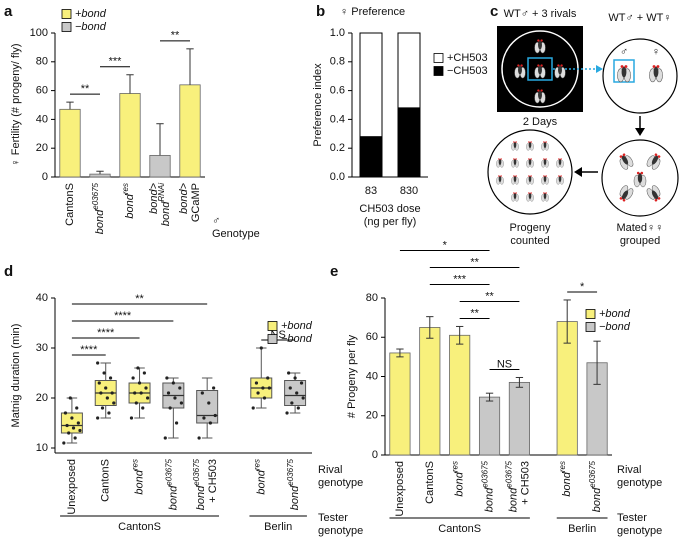  What do you see at coordinates (390, 222) in the screenshot?
I see `x-axis-label: (ng per fly)` at bounding box center [390, 222].